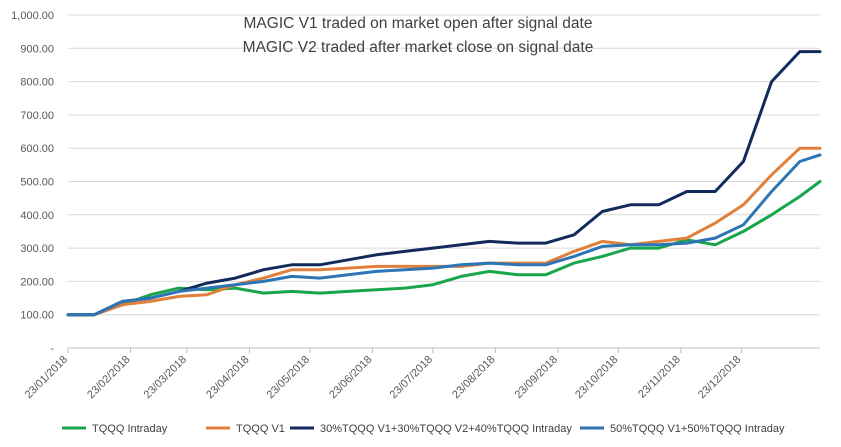 The height and width of the screenshot is (447, 841). I want to click on x-tick-label: 23/06/2018, so click(350, 377).